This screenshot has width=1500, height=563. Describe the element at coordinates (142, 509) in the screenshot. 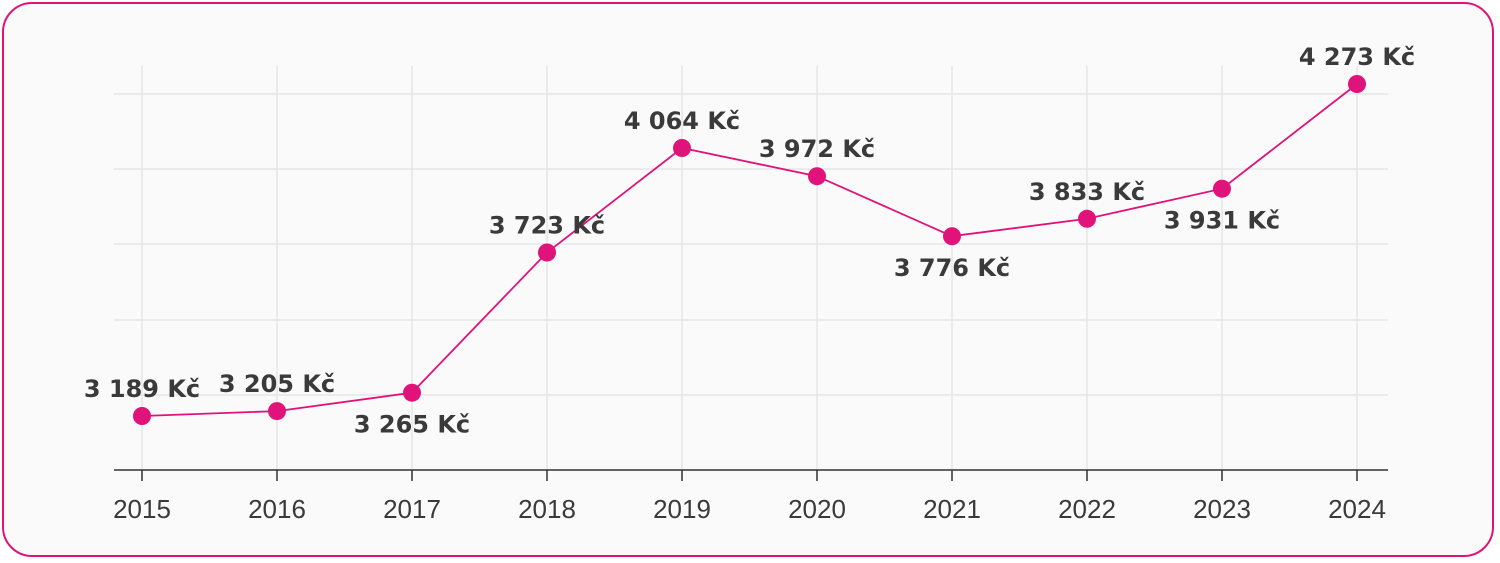

I see `x-tick-label: 2015` at that location.